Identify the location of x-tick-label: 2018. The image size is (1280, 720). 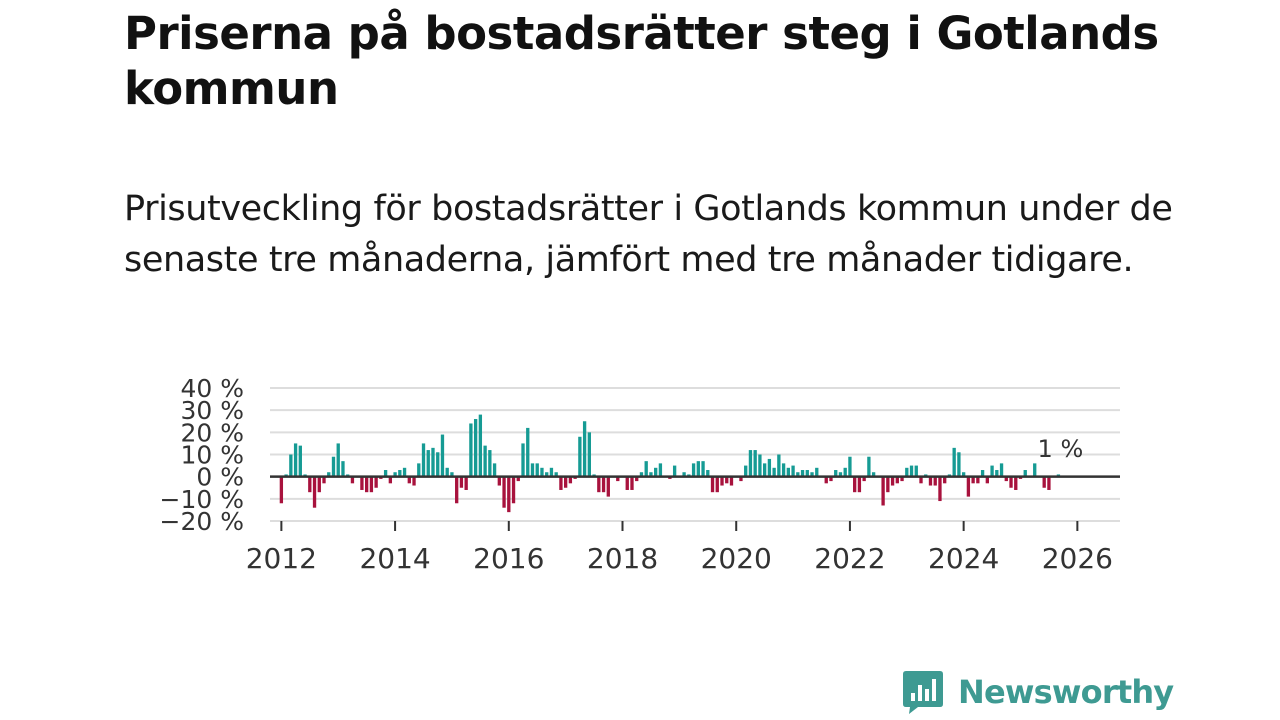
(622, 558).